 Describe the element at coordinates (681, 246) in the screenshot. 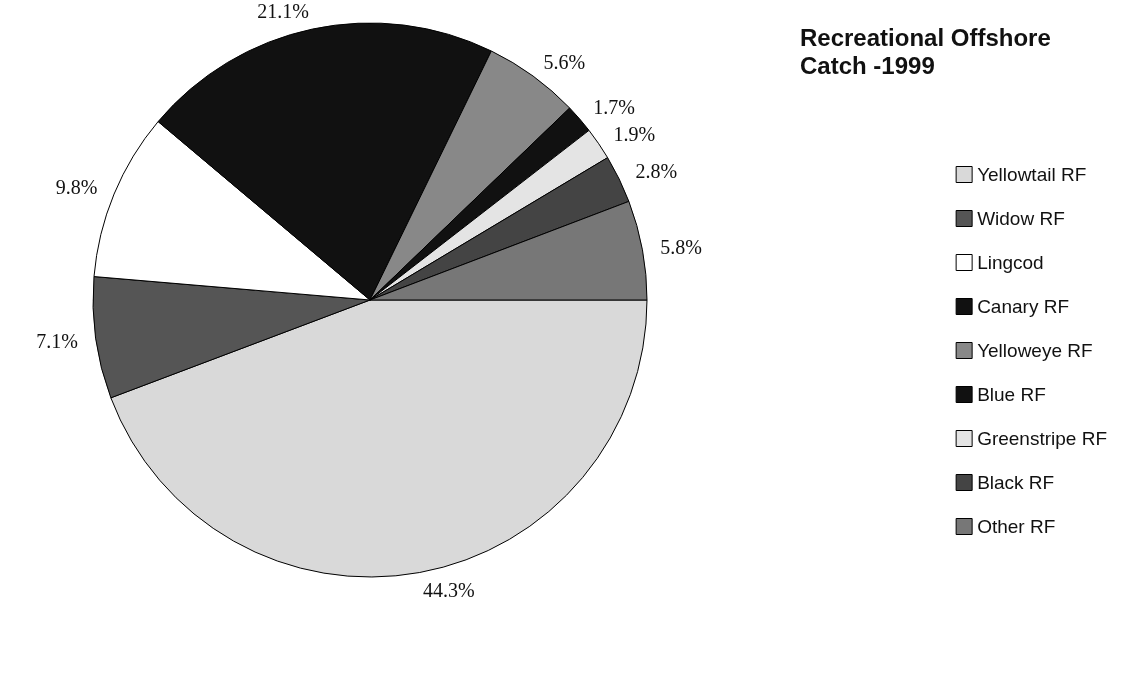

I see `data-label: 5.8%` at that location.